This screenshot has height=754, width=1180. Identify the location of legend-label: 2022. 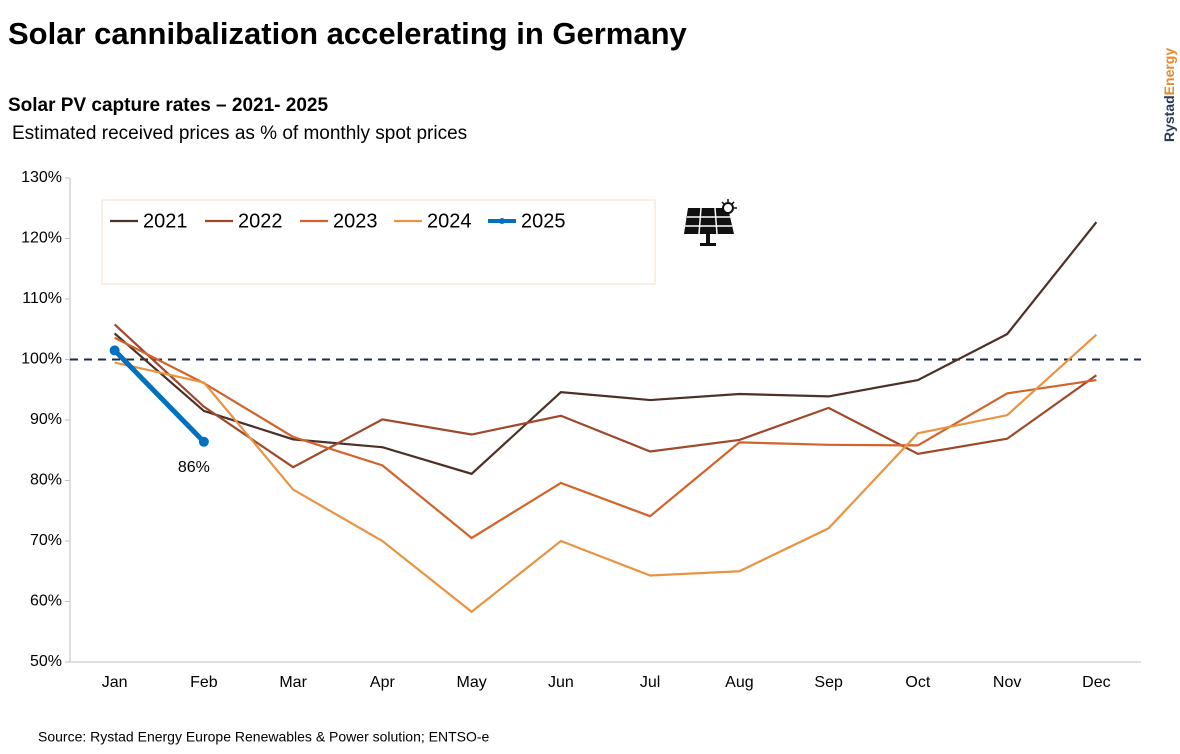
(260, 221).